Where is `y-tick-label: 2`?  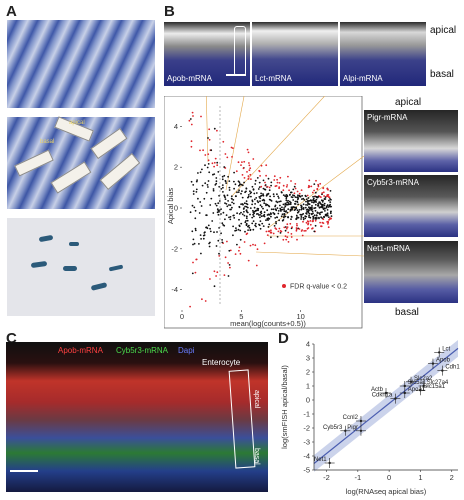
y-tick-label: 2 is located at coordinates (308, 372).